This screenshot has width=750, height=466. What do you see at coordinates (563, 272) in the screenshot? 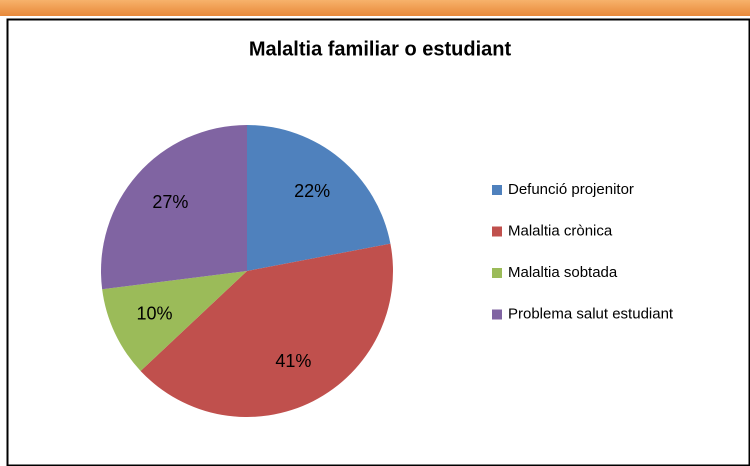
I see `legend-label: Malaltia sobtada` at bounding box center [563, 272].